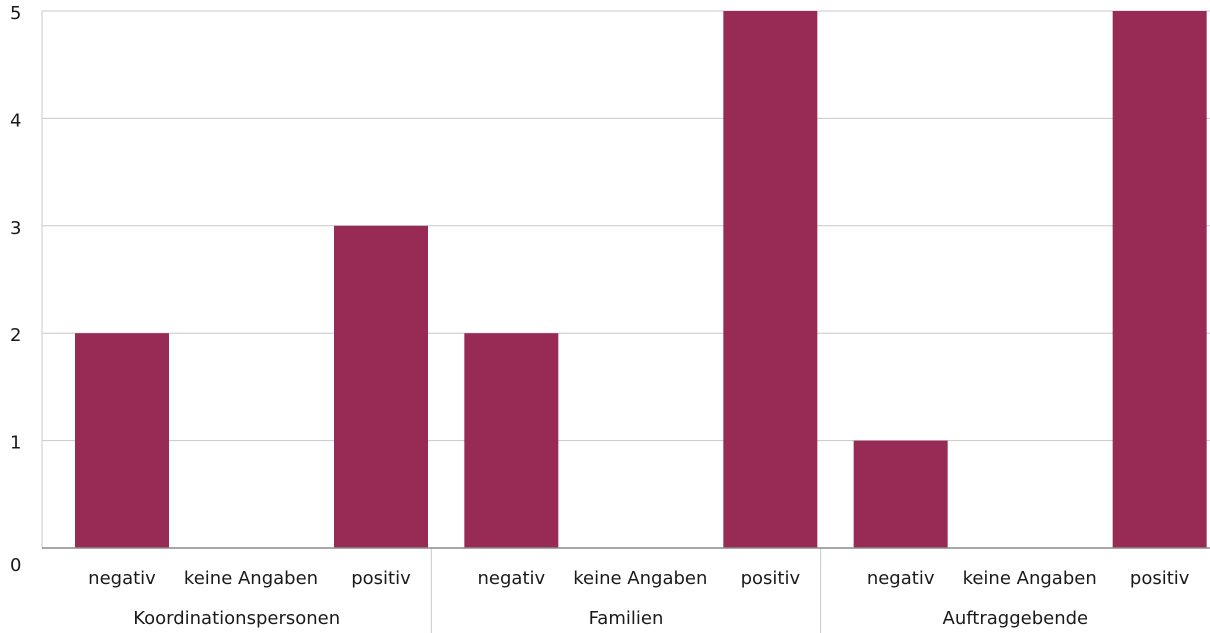 This screenshot has height=633, width=1210. Describe the element at coordinates (15, 120) in the screenshot. I see `y-tick-label: 4` at that location.